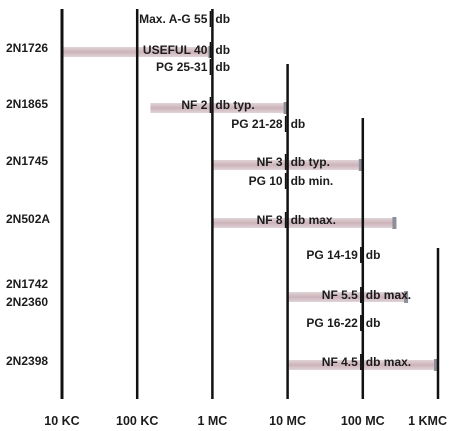 This screenshot has width=449, height=431. I want to click on spec-param-value: NF 5.5, so click(340, 295).